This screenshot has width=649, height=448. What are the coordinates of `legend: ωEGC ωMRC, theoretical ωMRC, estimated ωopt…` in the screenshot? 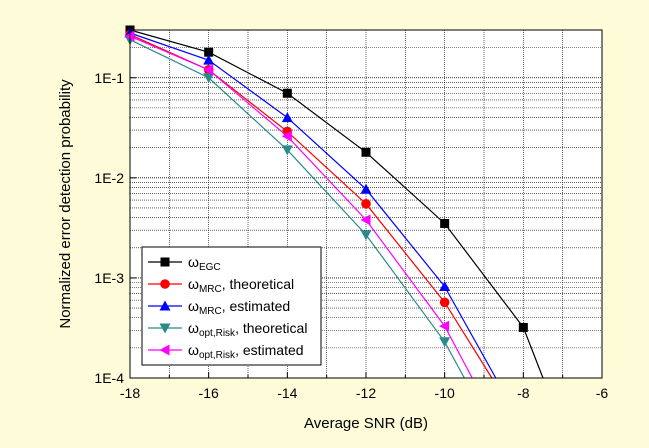 It's located at (231, 306).